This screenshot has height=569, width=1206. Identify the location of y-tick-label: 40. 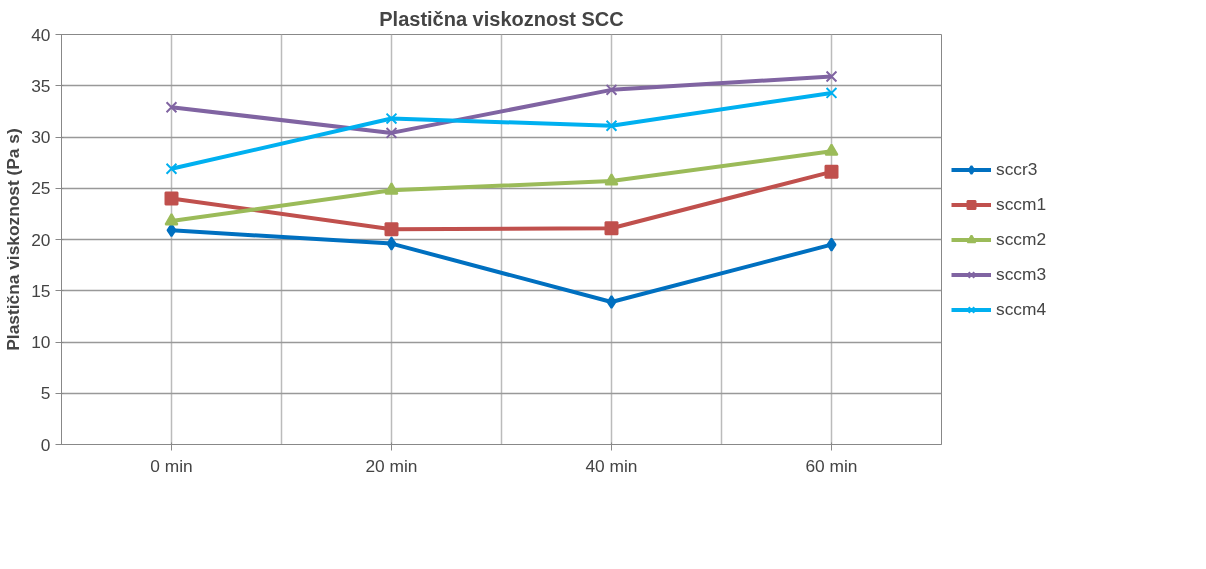
(41, 34).